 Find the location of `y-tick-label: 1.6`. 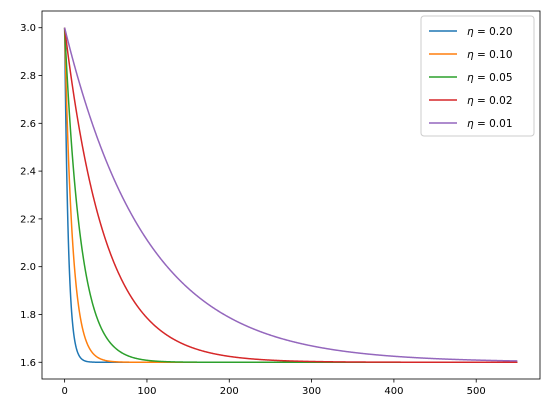

y-tick-label: 1.6 is located at coordinates (28, 363).